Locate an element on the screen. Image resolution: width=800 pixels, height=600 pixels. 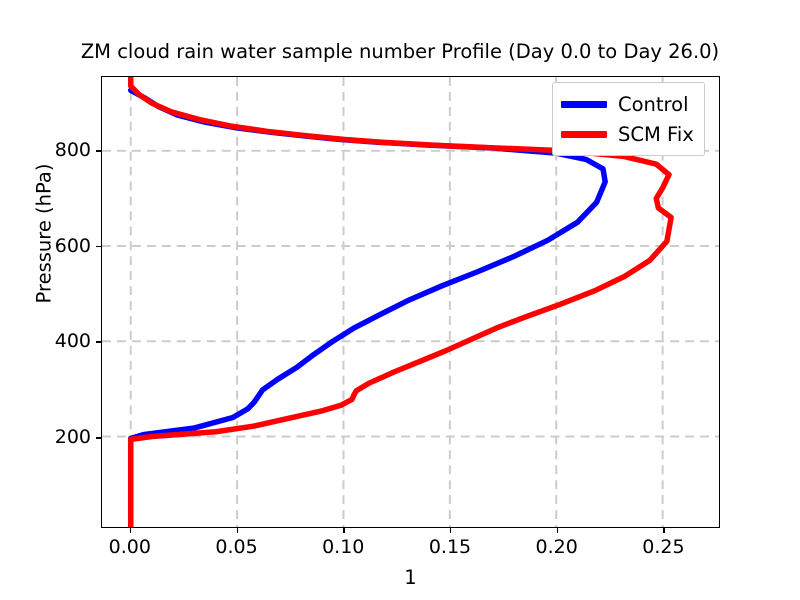
x-tick-label: 0.10 is located at coordinates (343, 547).